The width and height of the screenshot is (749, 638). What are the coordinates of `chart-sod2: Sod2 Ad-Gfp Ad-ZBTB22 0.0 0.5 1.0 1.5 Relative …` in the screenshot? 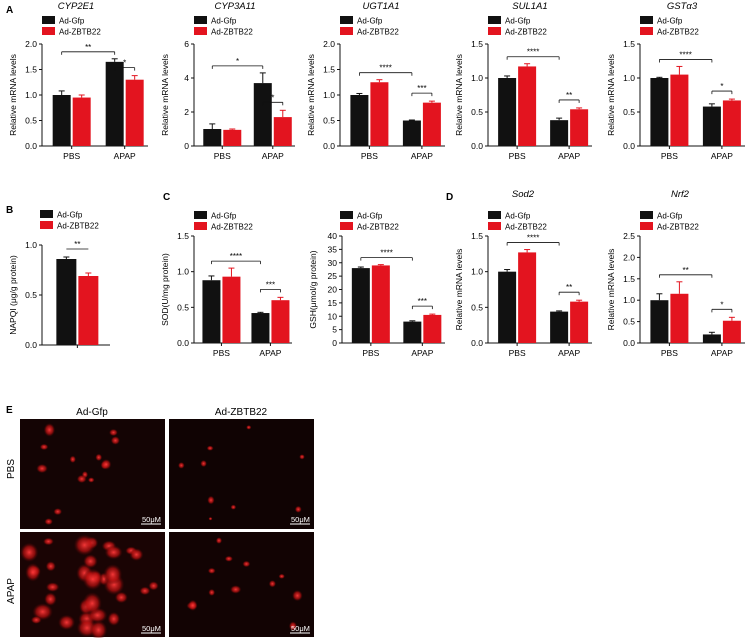 It's located at (523, 273).